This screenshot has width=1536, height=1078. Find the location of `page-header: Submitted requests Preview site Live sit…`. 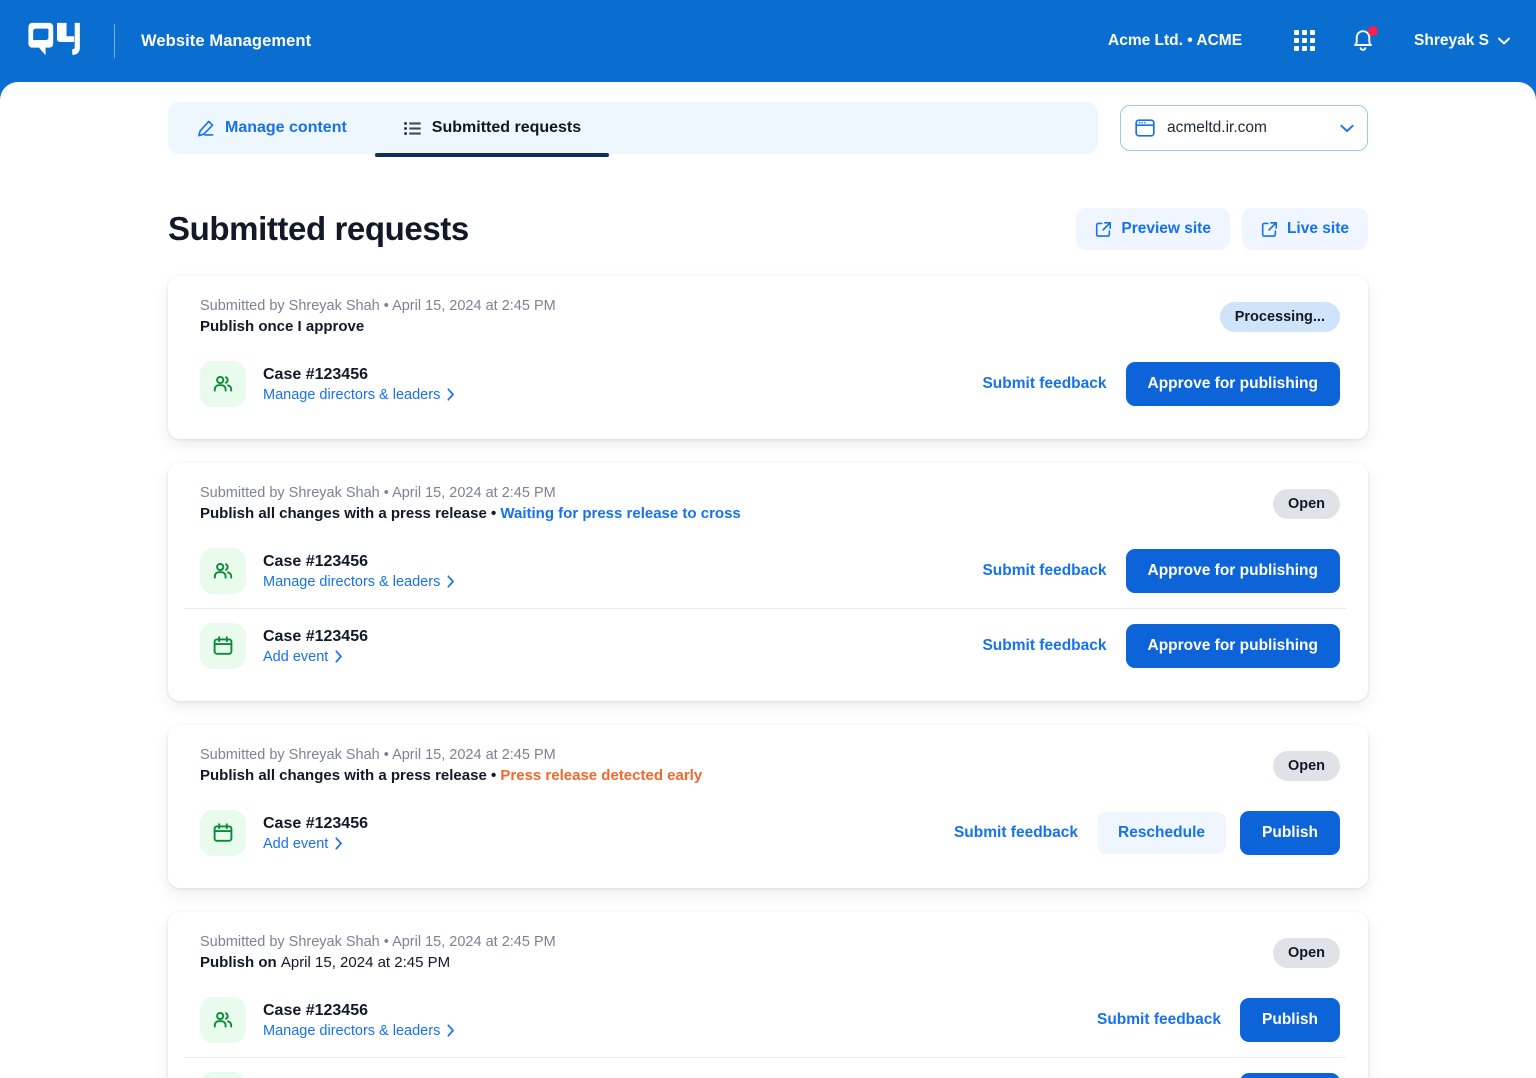

page-header: Submitted requests Preview site Live sit… is located at coordinates (768, 202).